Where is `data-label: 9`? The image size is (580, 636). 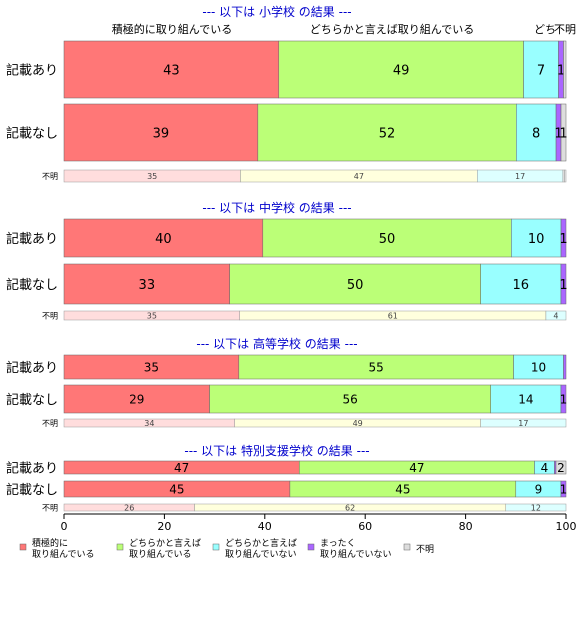 data-label: 9 is located at coordinates (539, 490).